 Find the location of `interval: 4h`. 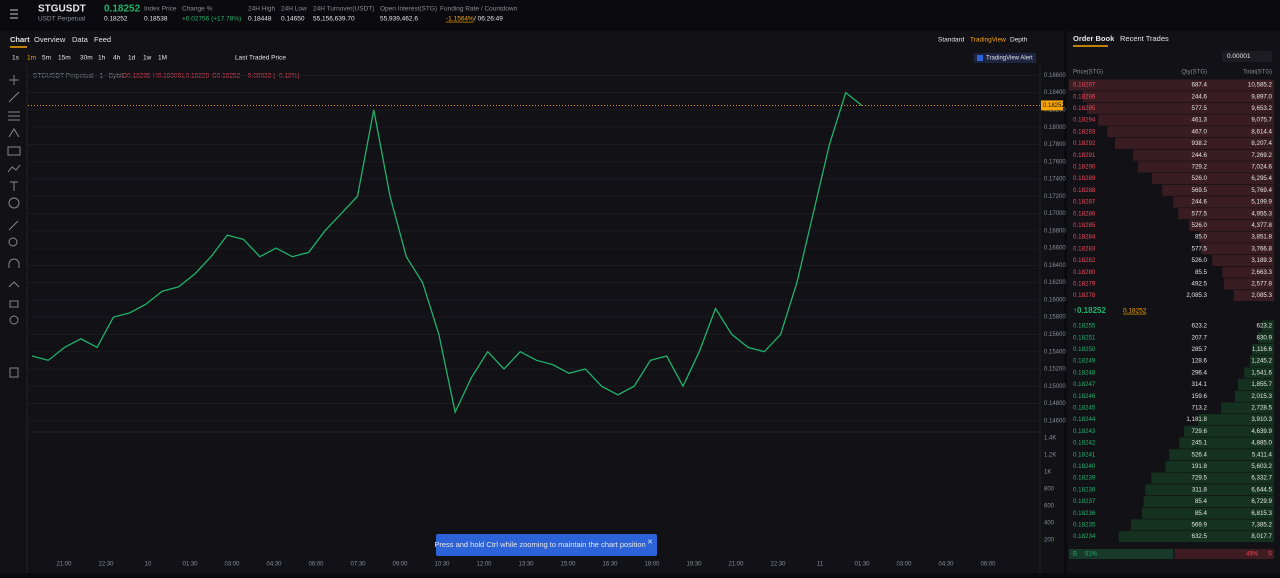

interval: 4h is located at coordinates (117, 58).